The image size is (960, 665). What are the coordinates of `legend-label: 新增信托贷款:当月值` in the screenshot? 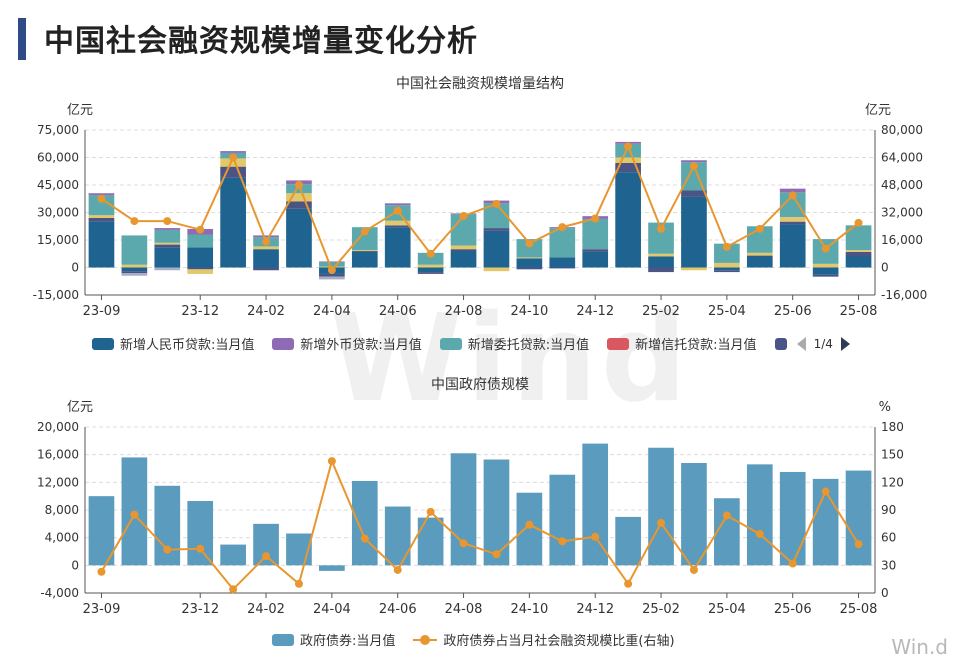 It's located at (696, 345).